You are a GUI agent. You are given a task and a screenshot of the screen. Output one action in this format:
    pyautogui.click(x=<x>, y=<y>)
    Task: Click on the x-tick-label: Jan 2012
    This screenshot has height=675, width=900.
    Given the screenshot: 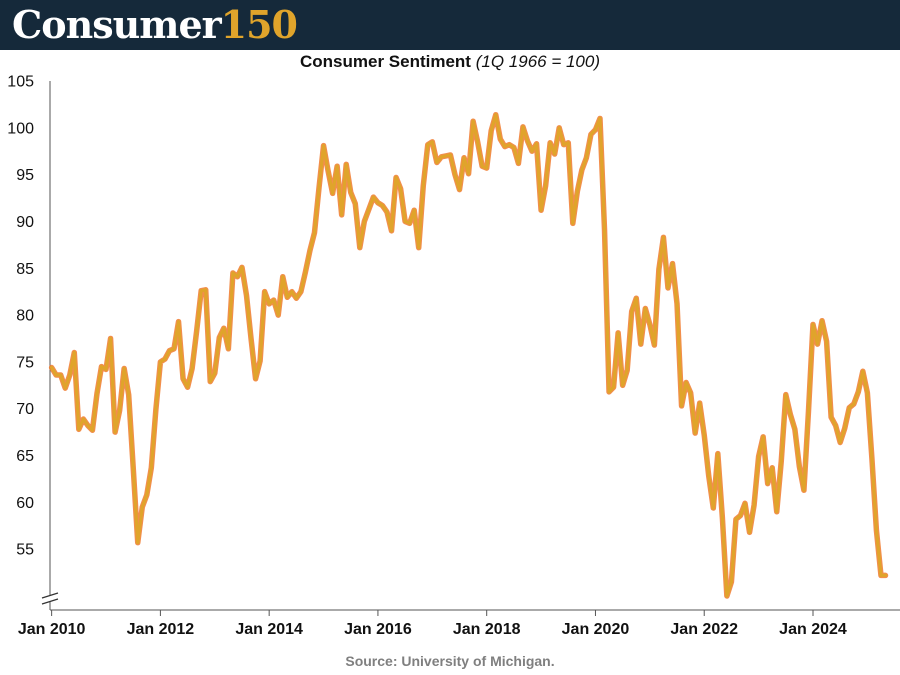 What is the action you would take?
    pyautogui.click(x=161, y=629)
    